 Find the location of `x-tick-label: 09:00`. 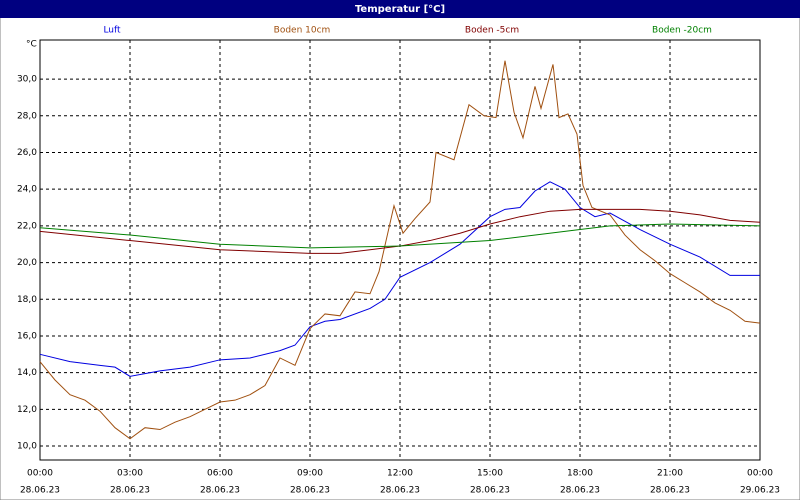

x-tick-label: 09:00 is located at coordinates (310, 474).